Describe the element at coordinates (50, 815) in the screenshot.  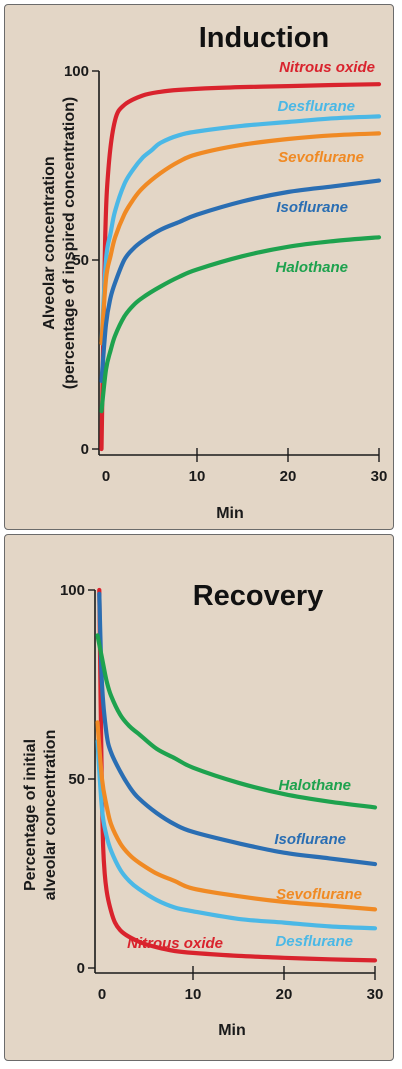
I see `y-axis-title-line-2: alveolar concentration` at that location.